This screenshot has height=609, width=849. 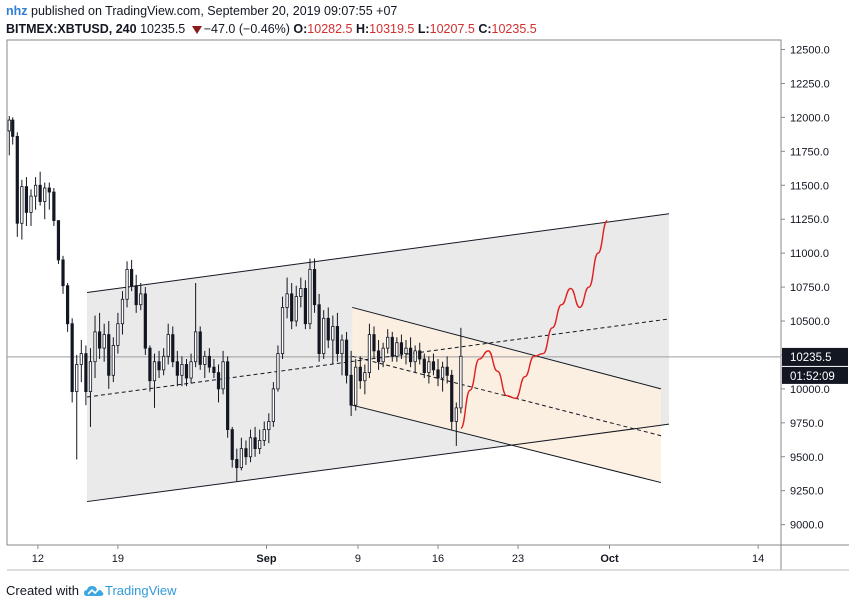 I want to click on last-price-value: 10235.5, so click(x=163, y=29).